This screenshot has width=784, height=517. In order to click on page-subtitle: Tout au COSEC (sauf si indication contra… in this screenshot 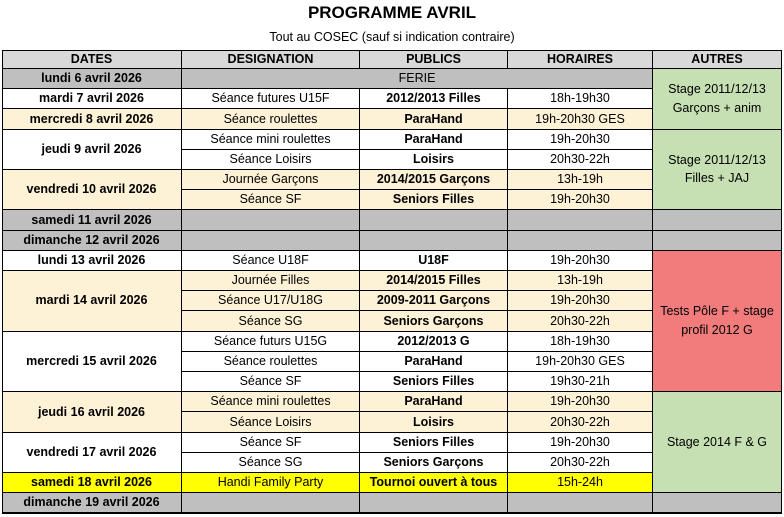, I will do `click(392, 37)`.